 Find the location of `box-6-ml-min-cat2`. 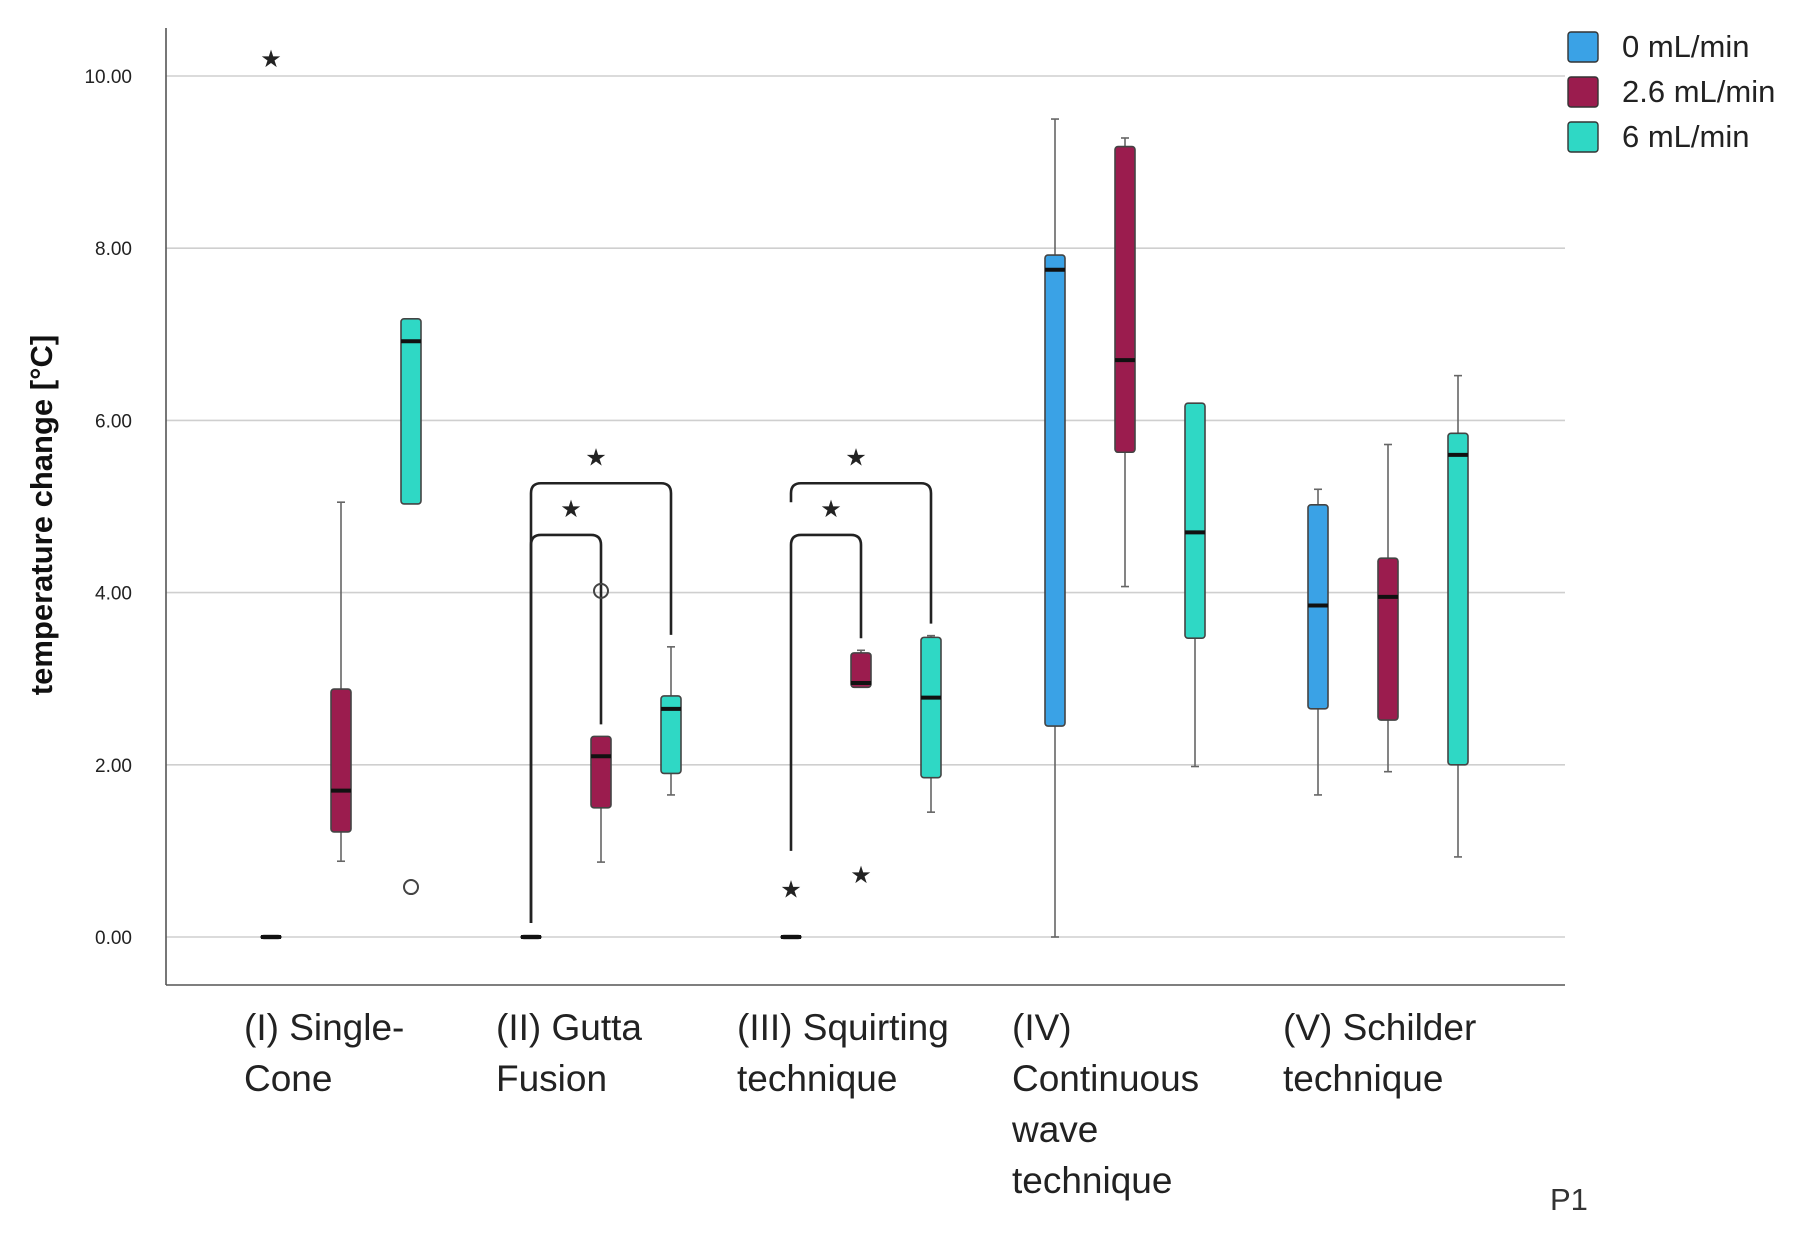

box-6-ml-min-cat2 is located at coordinates (671, 721).